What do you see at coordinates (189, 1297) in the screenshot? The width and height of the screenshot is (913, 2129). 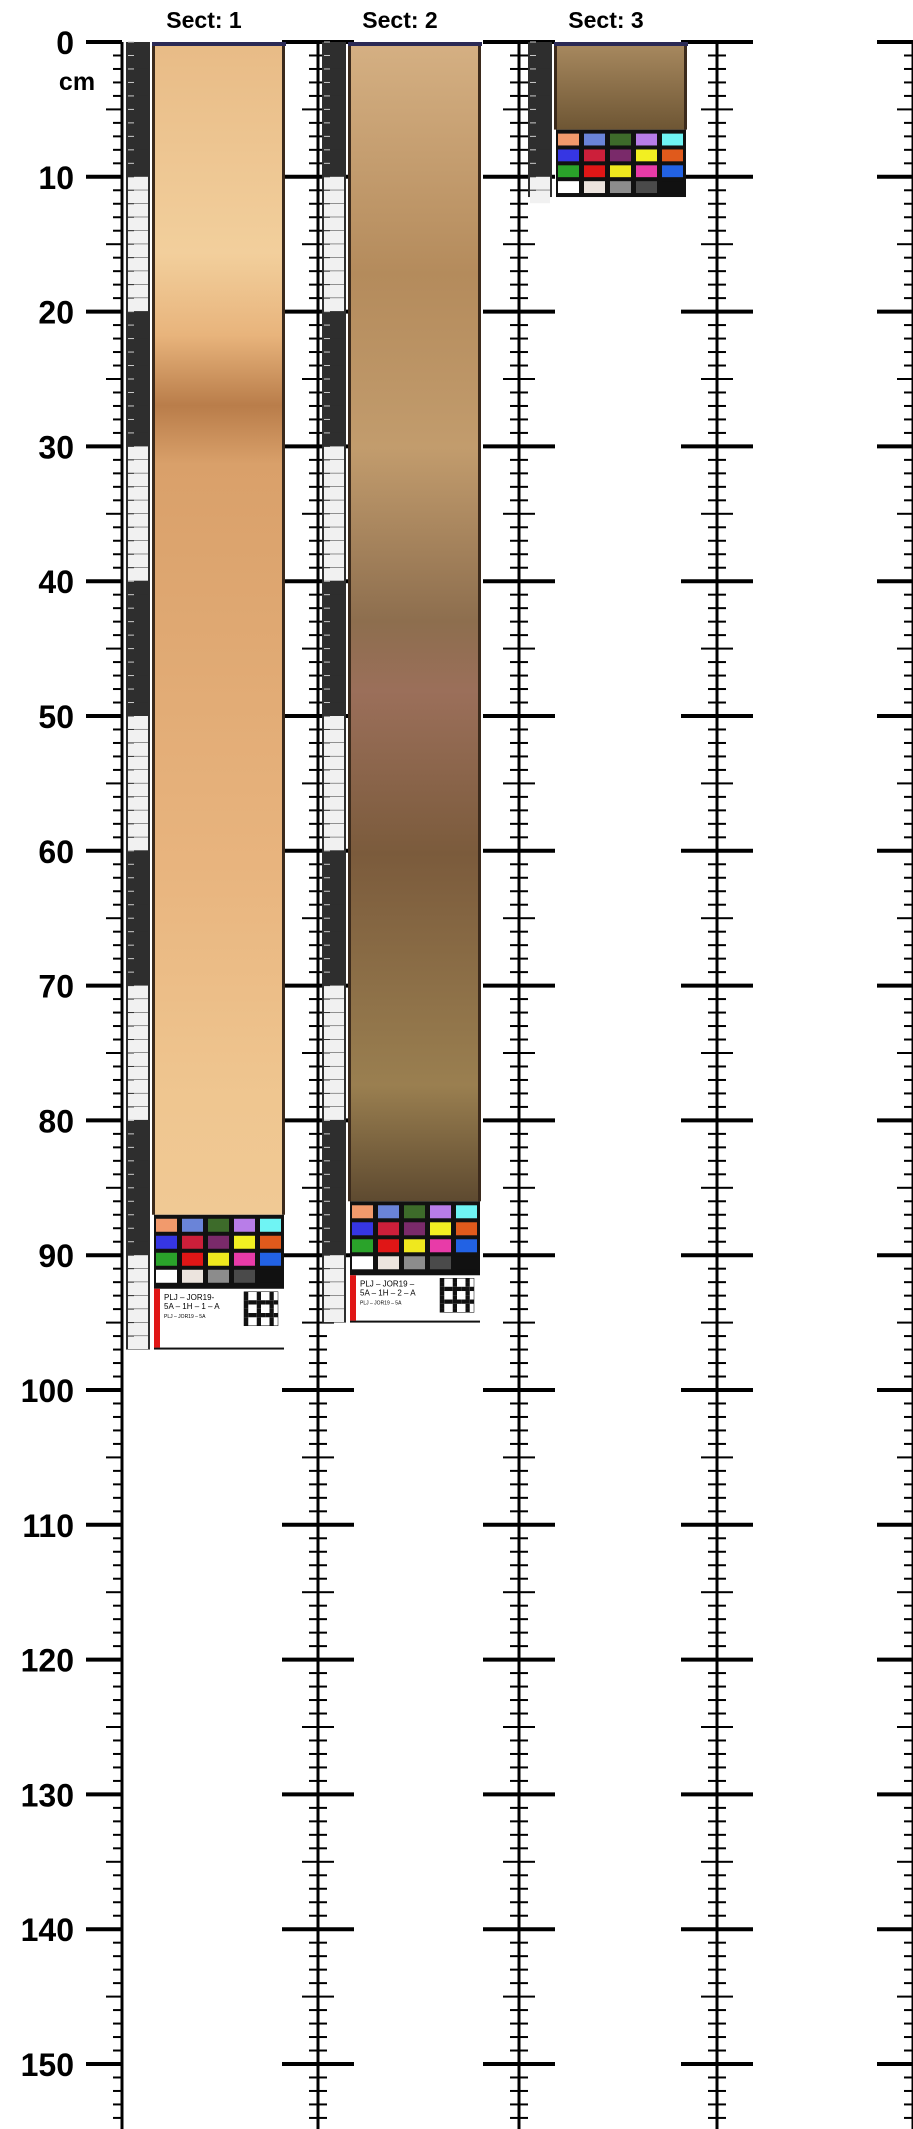 I see `sample-label-text: PLJ – JOR19-` at bounding box center [189, 1297].